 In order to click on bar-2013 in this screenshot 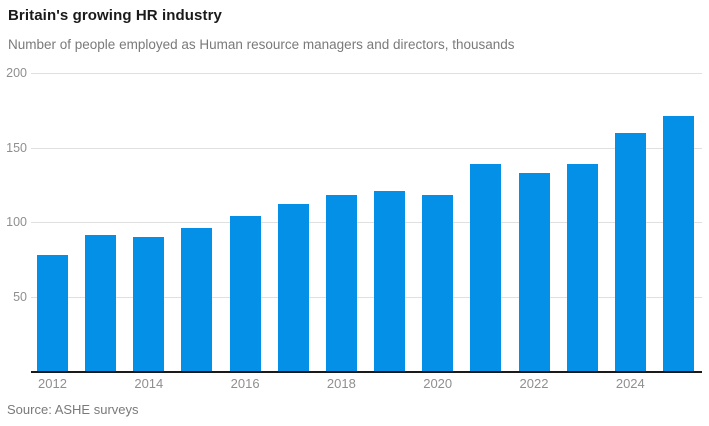, I will do `click(101, 303)`.